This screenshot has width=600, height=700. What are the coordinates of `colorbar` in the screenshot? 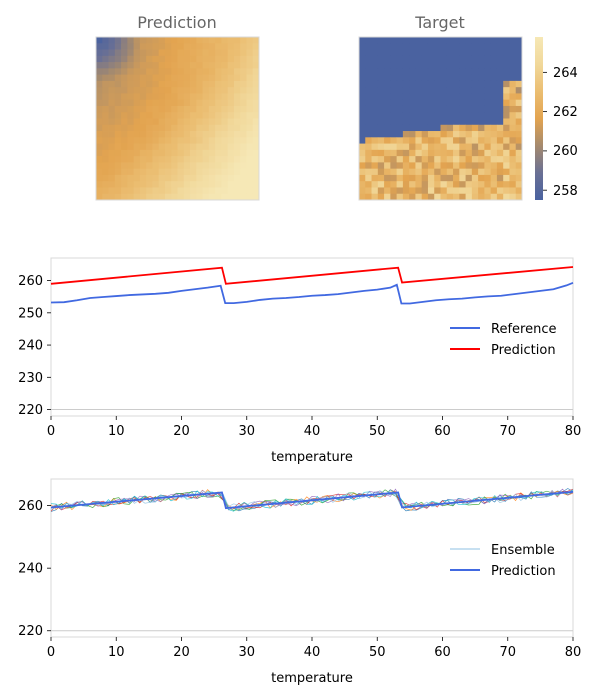 It's located at (539, 118).